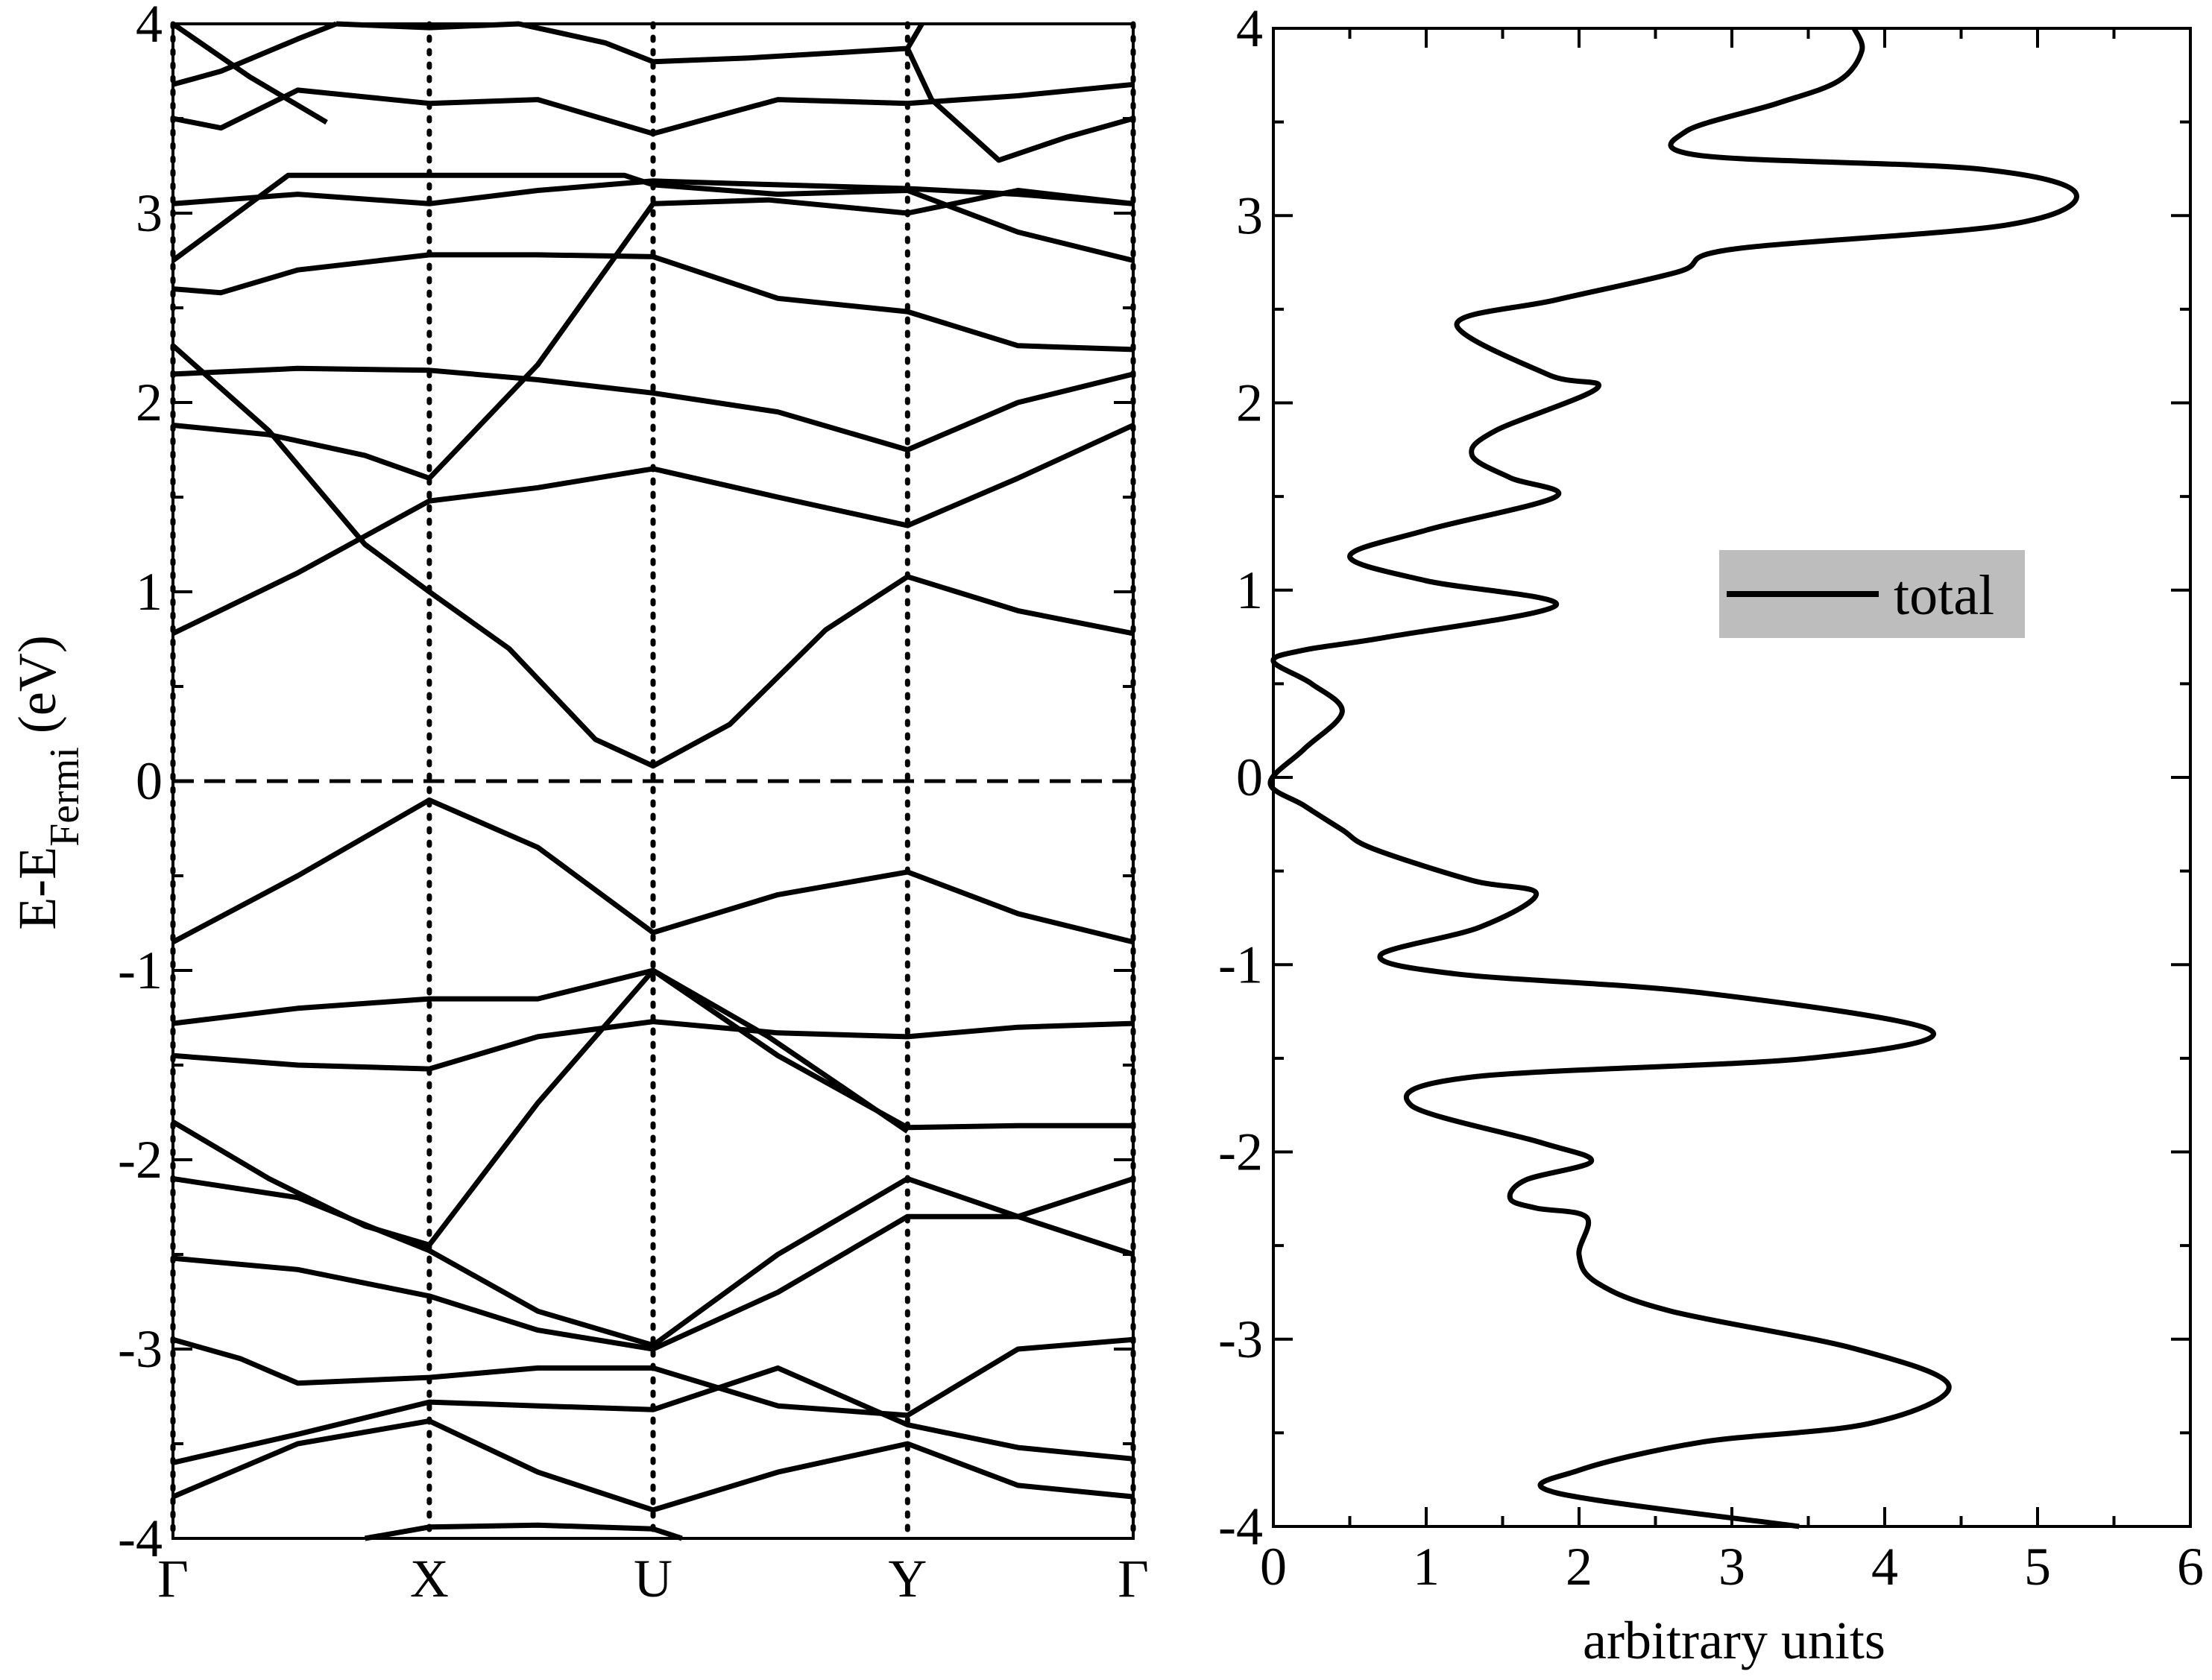  What do you see at coordinates (140, 1349) in the screenshot?
I see `band-y-tick-label-2: -3` at bounding box center [140, 1349].